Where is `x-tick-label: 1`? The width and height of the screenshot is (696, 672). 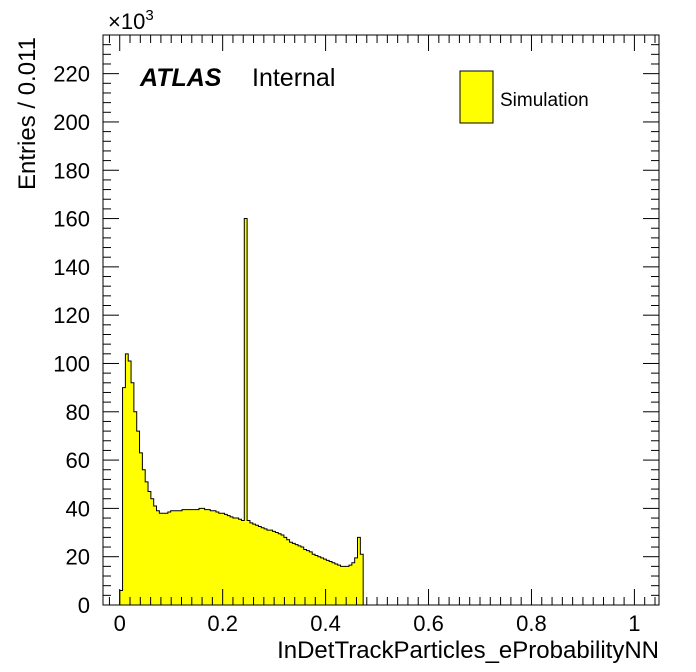
x-tick-label: 1 is located at coordinates (634, 623).